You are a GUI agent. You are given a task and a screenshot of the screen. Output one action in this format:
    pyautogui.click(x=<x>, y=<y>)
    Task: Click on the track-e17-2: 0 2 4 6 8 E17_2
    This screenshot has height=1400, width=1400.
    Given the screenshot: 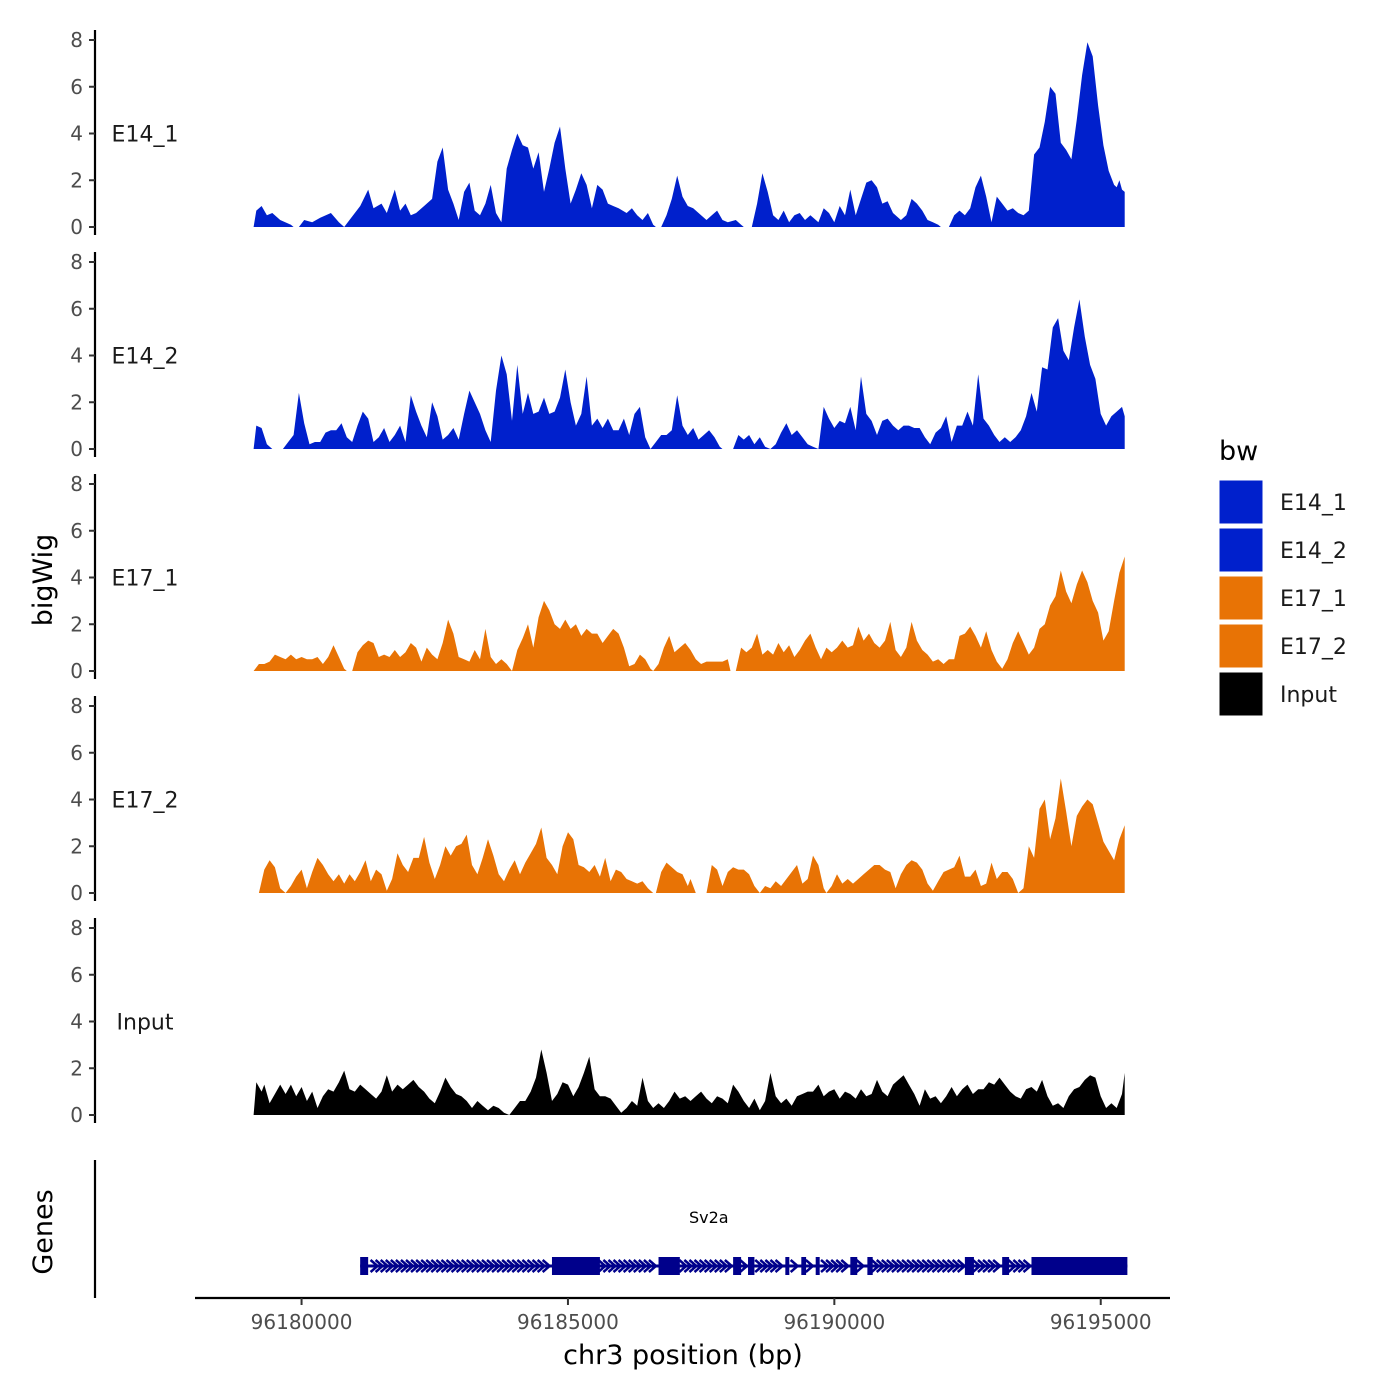 What is the action you would take?
    pyautogui.click(x=597, y=799)
    